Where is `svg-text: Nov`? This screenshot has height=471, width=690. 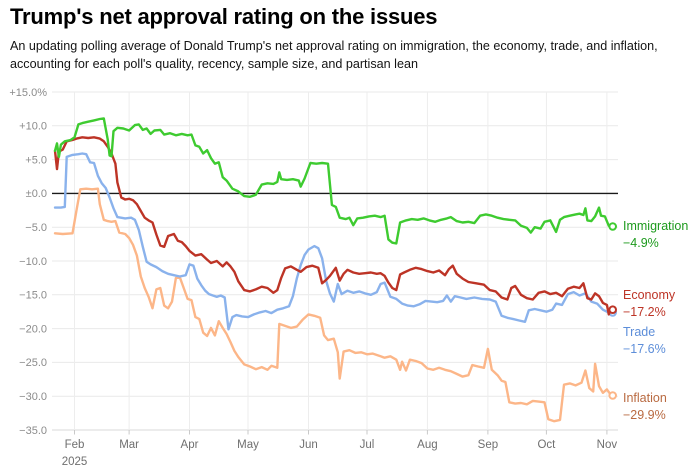 svg-text: Nov is located at coordinates (607, 445).